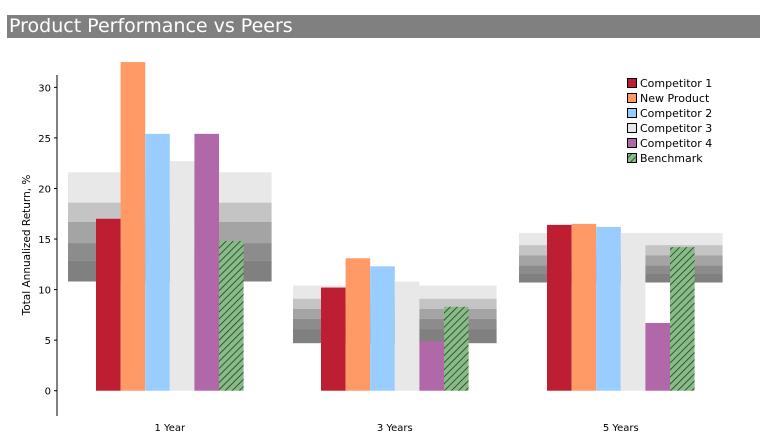 The image size is (769, 444). Describe the element at coordinates (676, 83) in the screenshot. I see `legend-label: Competitor 1` at that location.